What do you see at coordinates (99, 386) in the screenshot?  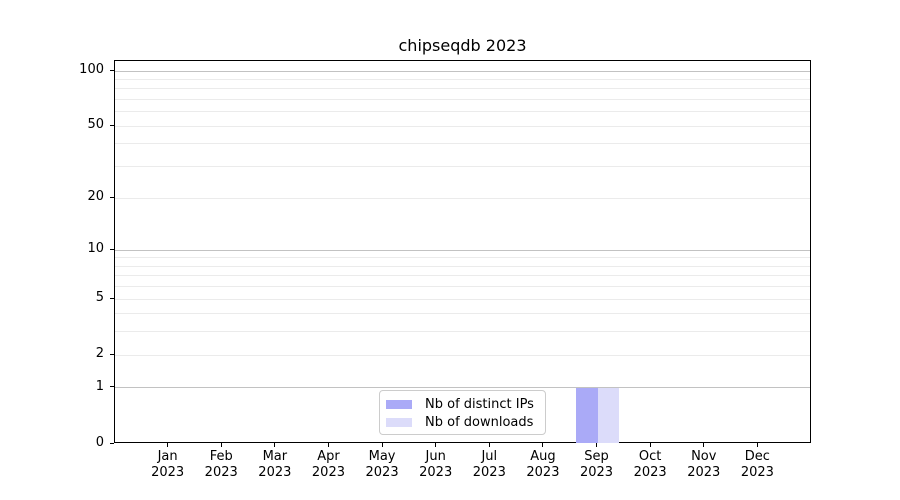 I see `y-tick-label: 1` at bounding box center [99, 386].